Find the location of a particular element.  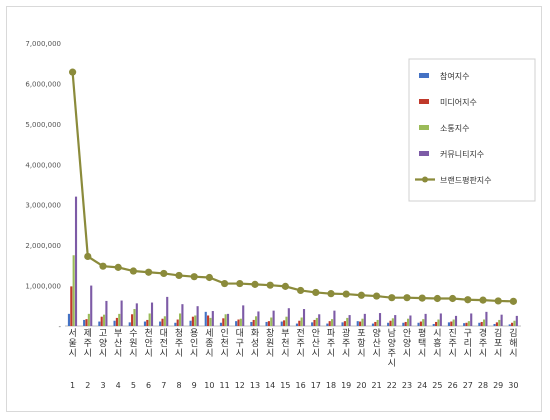

y-tick-label: 5,000,000 is located at coordinates (43, 125).